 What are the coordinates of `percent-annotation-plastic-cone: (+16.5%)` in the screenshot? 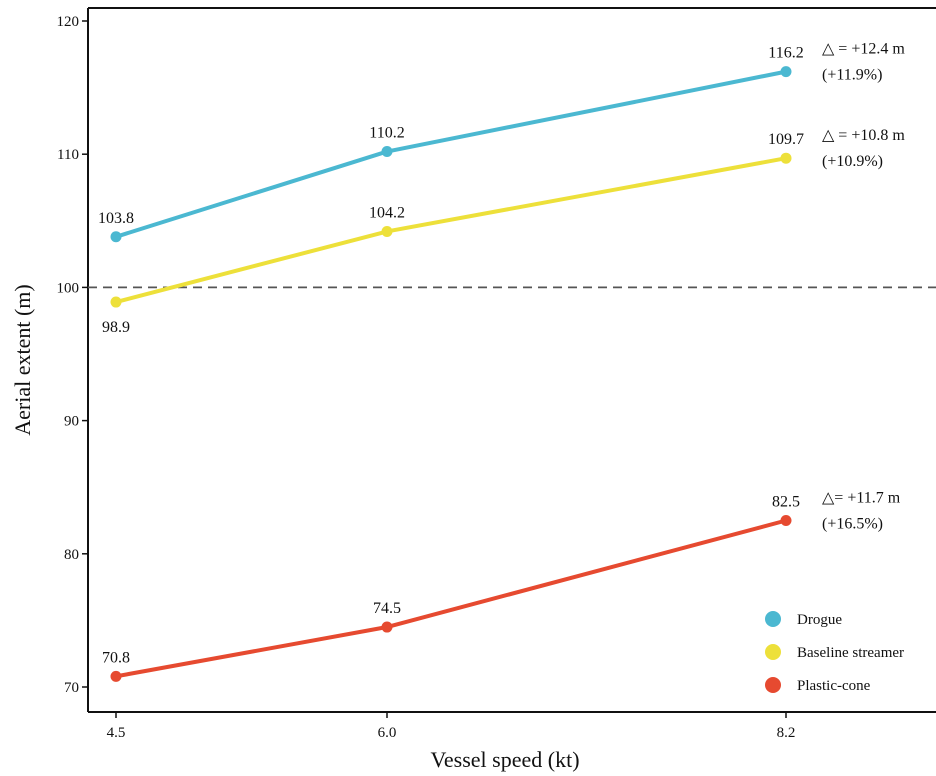 It's located at (852, 524).